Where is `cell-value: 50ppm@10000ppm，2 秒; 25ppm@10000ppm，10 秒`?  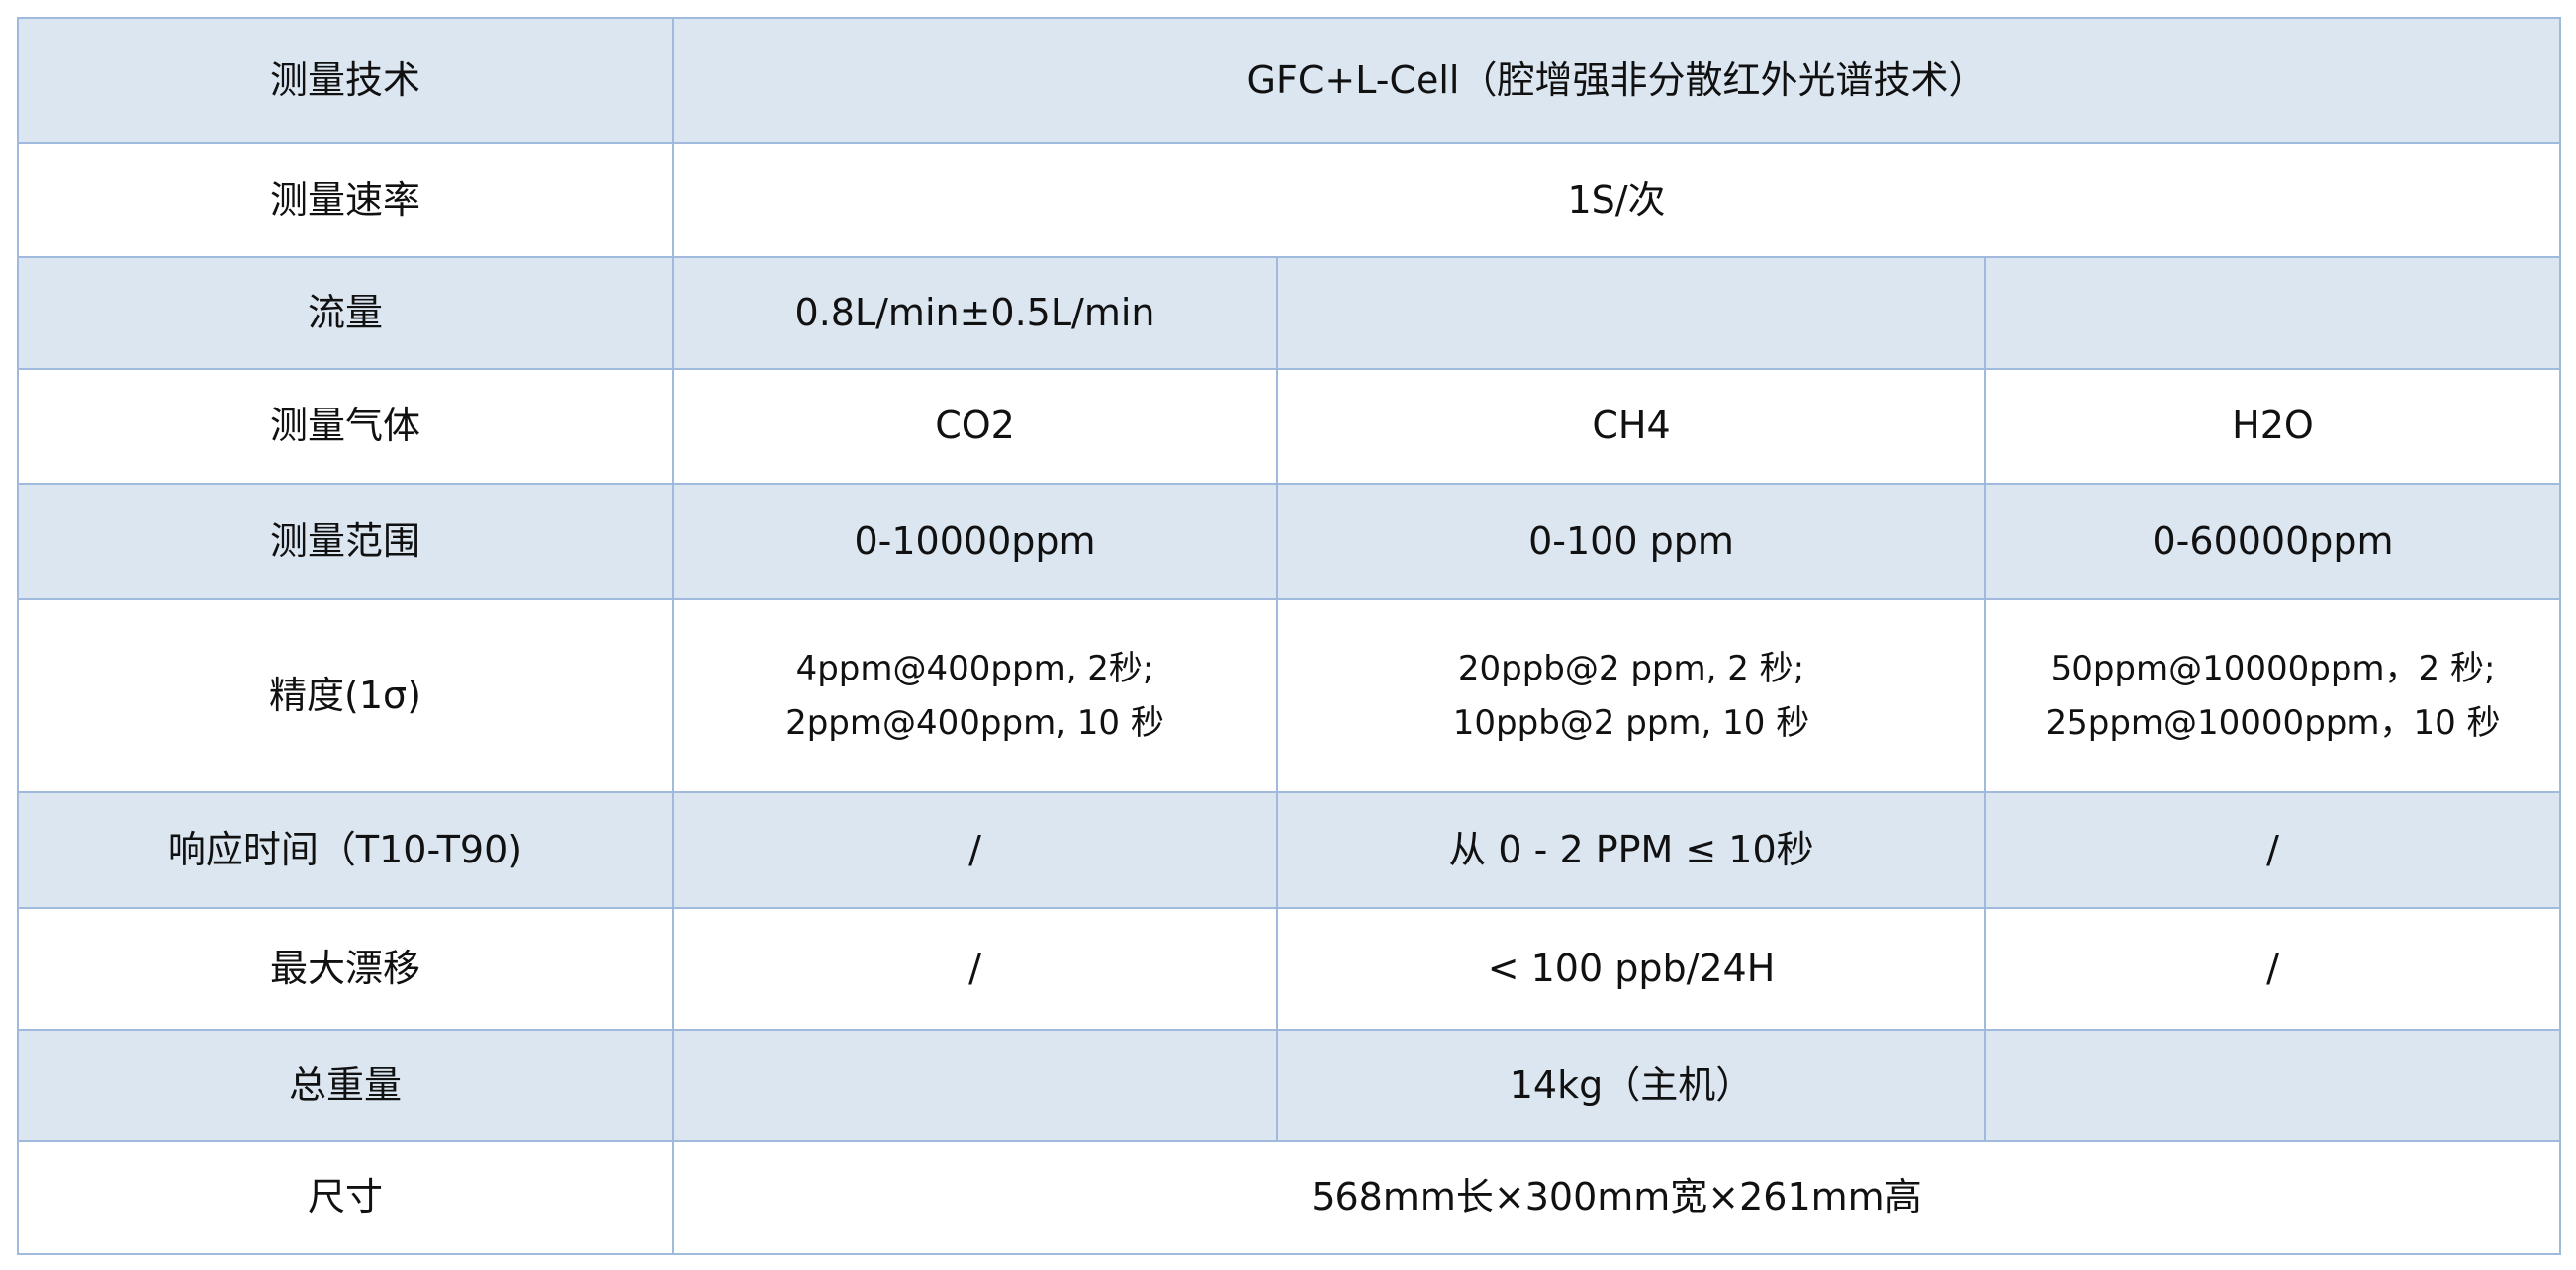 cell-value: 50ppm@10000ppm，2 秒; 25ppm@10000ppm，10 秒 is located at coordinates (2273, 695).